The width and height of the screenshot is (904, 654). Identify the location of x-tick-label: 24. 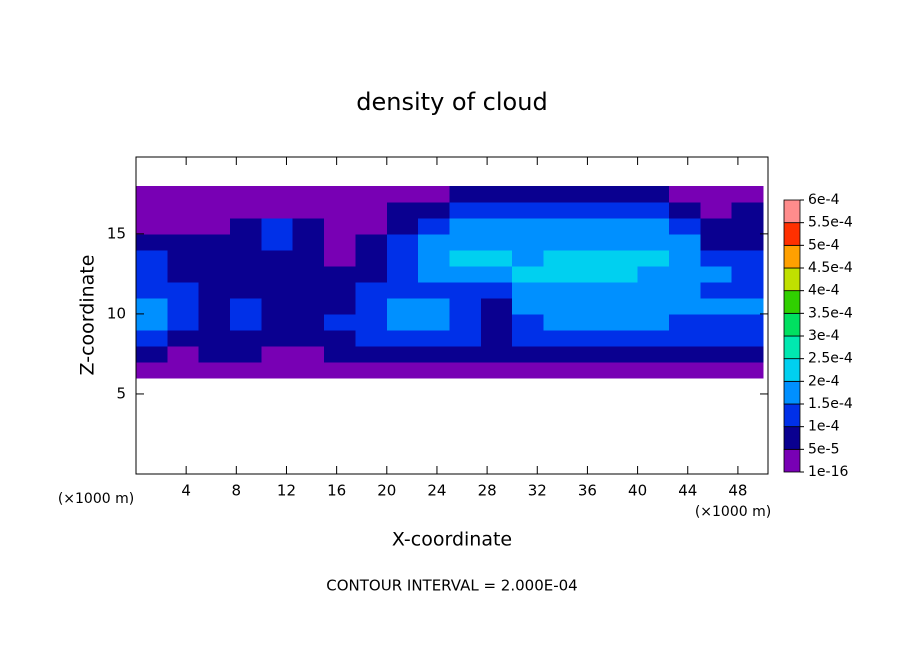
(436, 491).